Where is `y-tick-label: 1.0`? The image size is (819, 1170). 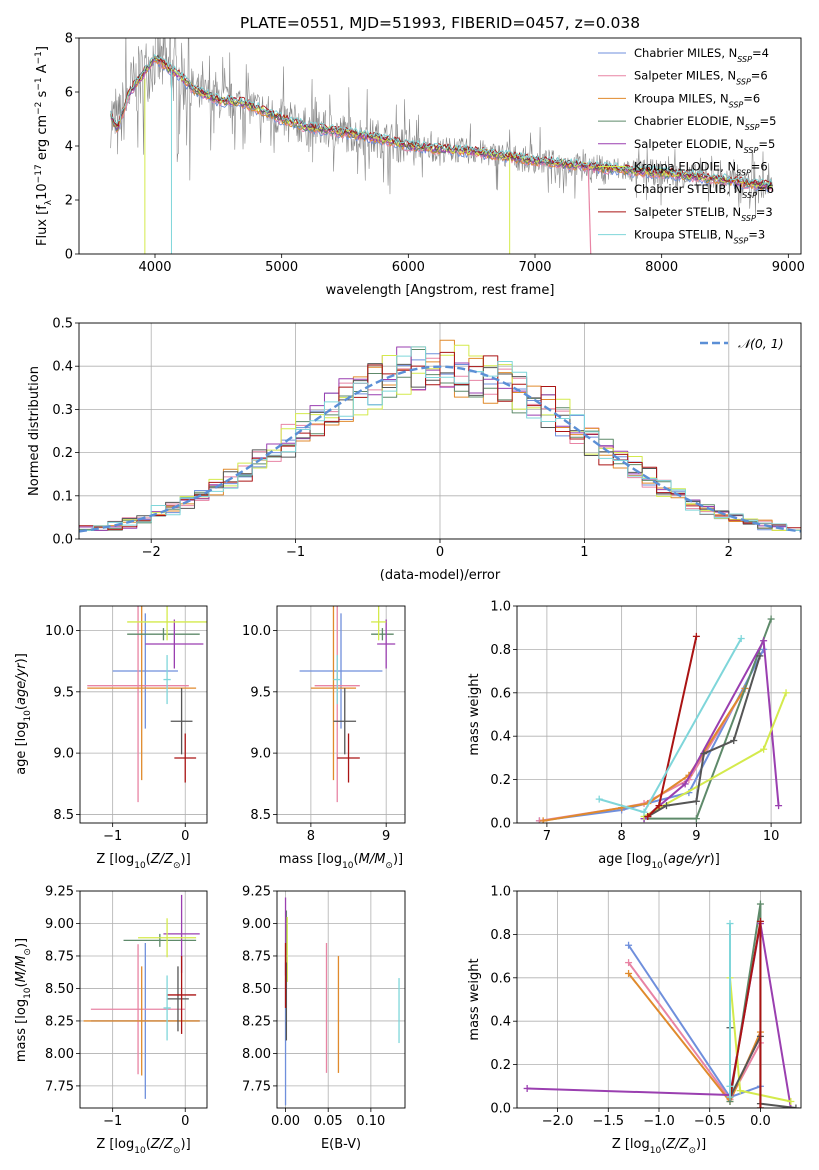 y-tick-label: 1.0 is located at coordinates (500, 892).